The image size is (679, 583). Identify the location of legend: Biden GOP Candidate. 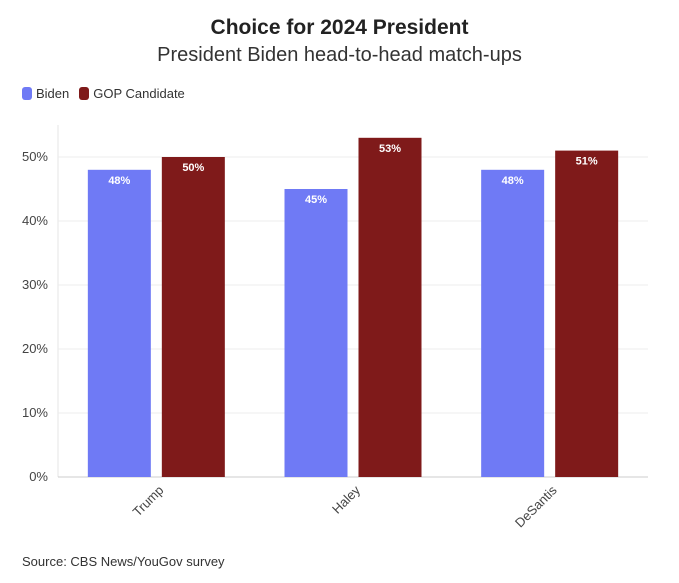
(108, 93).